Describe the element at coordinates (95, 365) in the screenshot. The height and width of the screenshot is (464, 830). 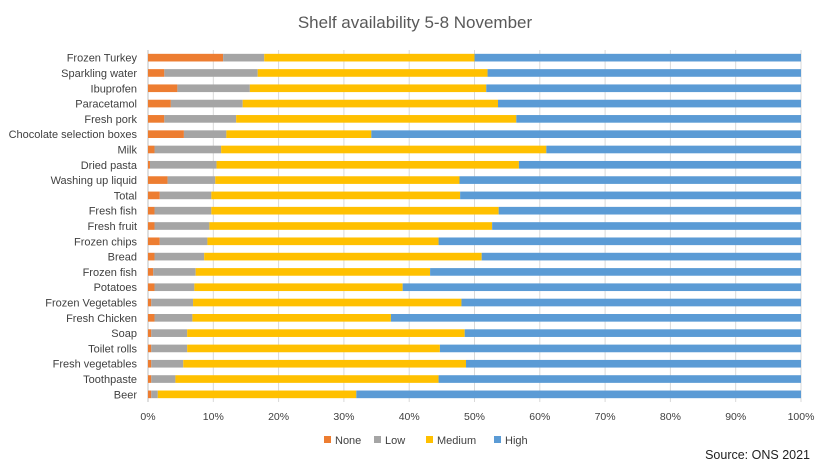
I see `category-label: Fresh vegetables` at that location.